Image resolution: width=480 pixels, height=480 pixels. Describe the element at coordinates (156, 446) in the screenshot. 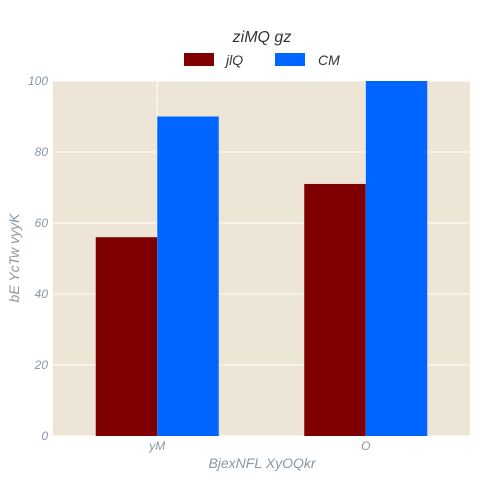

I see `x-tick-label: yM` at that location.